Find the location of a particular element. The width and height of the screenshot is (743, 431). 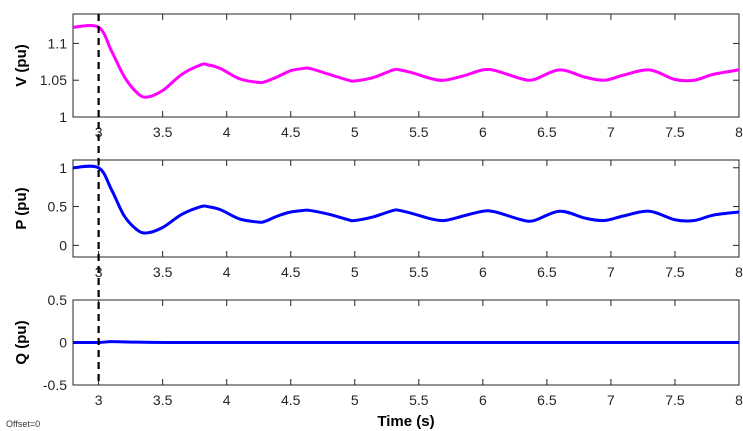

power-xtick-label: 6 is located at coordinates (483, 272).